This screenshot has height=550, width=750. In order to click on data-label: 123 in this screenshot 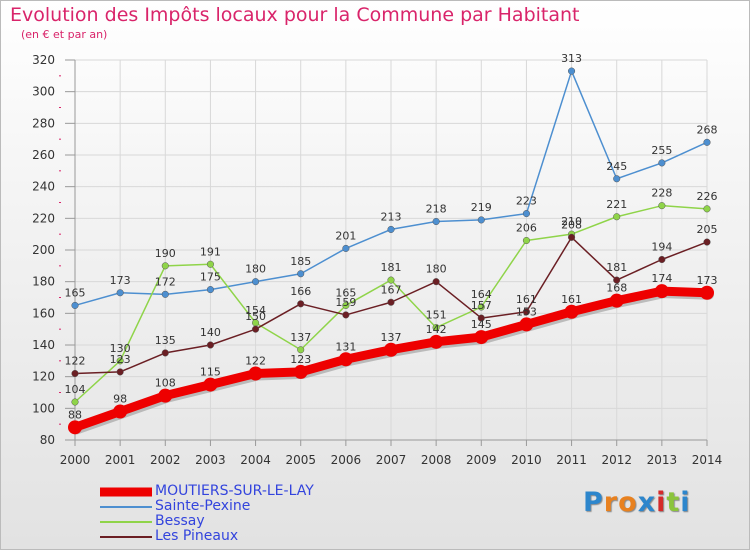, I will do `click(300, 359)`.